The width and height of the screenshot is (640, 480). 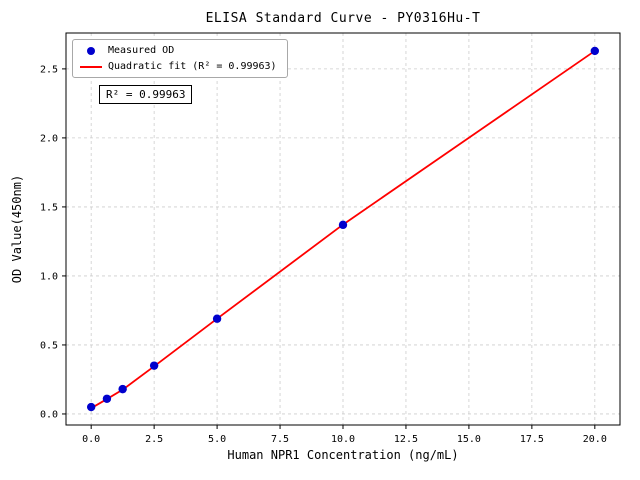 I want to click on y-tick-label: 2.0, so click(x=49, y=138).